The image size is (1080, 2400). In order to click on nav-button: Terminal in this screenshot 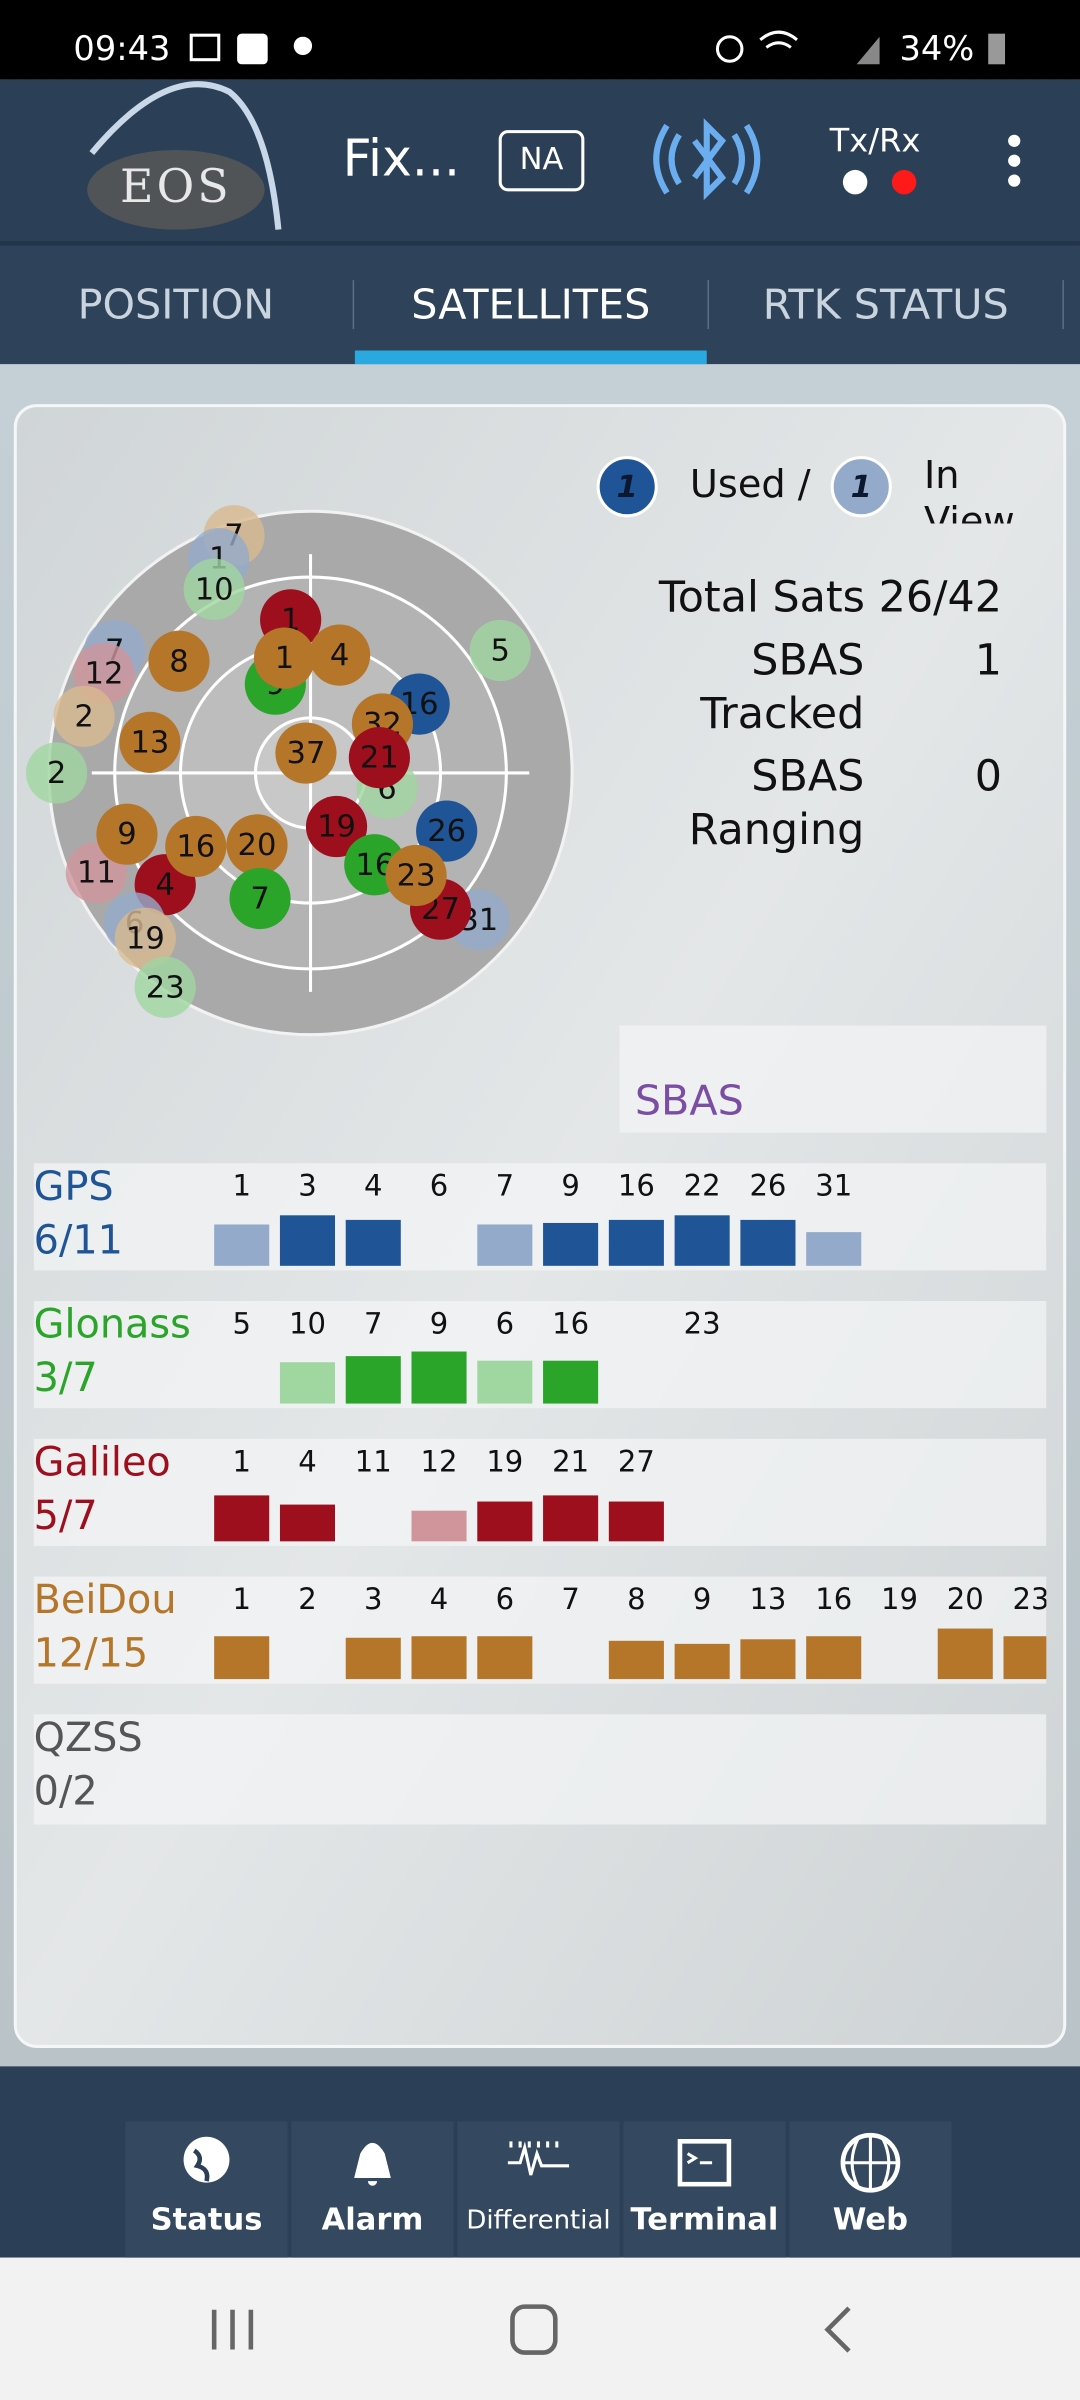, I will do `click(704, 2190)`.